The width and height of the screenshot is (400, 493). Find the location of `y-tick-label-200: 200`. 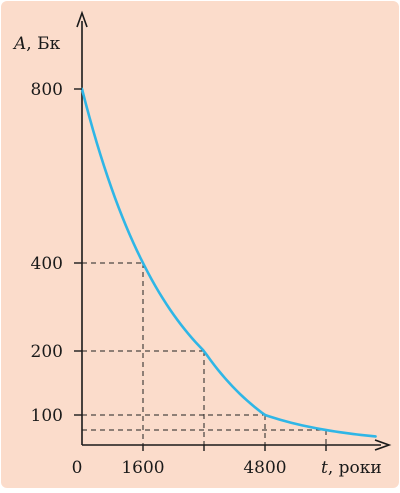

y-tick-label-200: 200 is located at coordinates (47, 352).